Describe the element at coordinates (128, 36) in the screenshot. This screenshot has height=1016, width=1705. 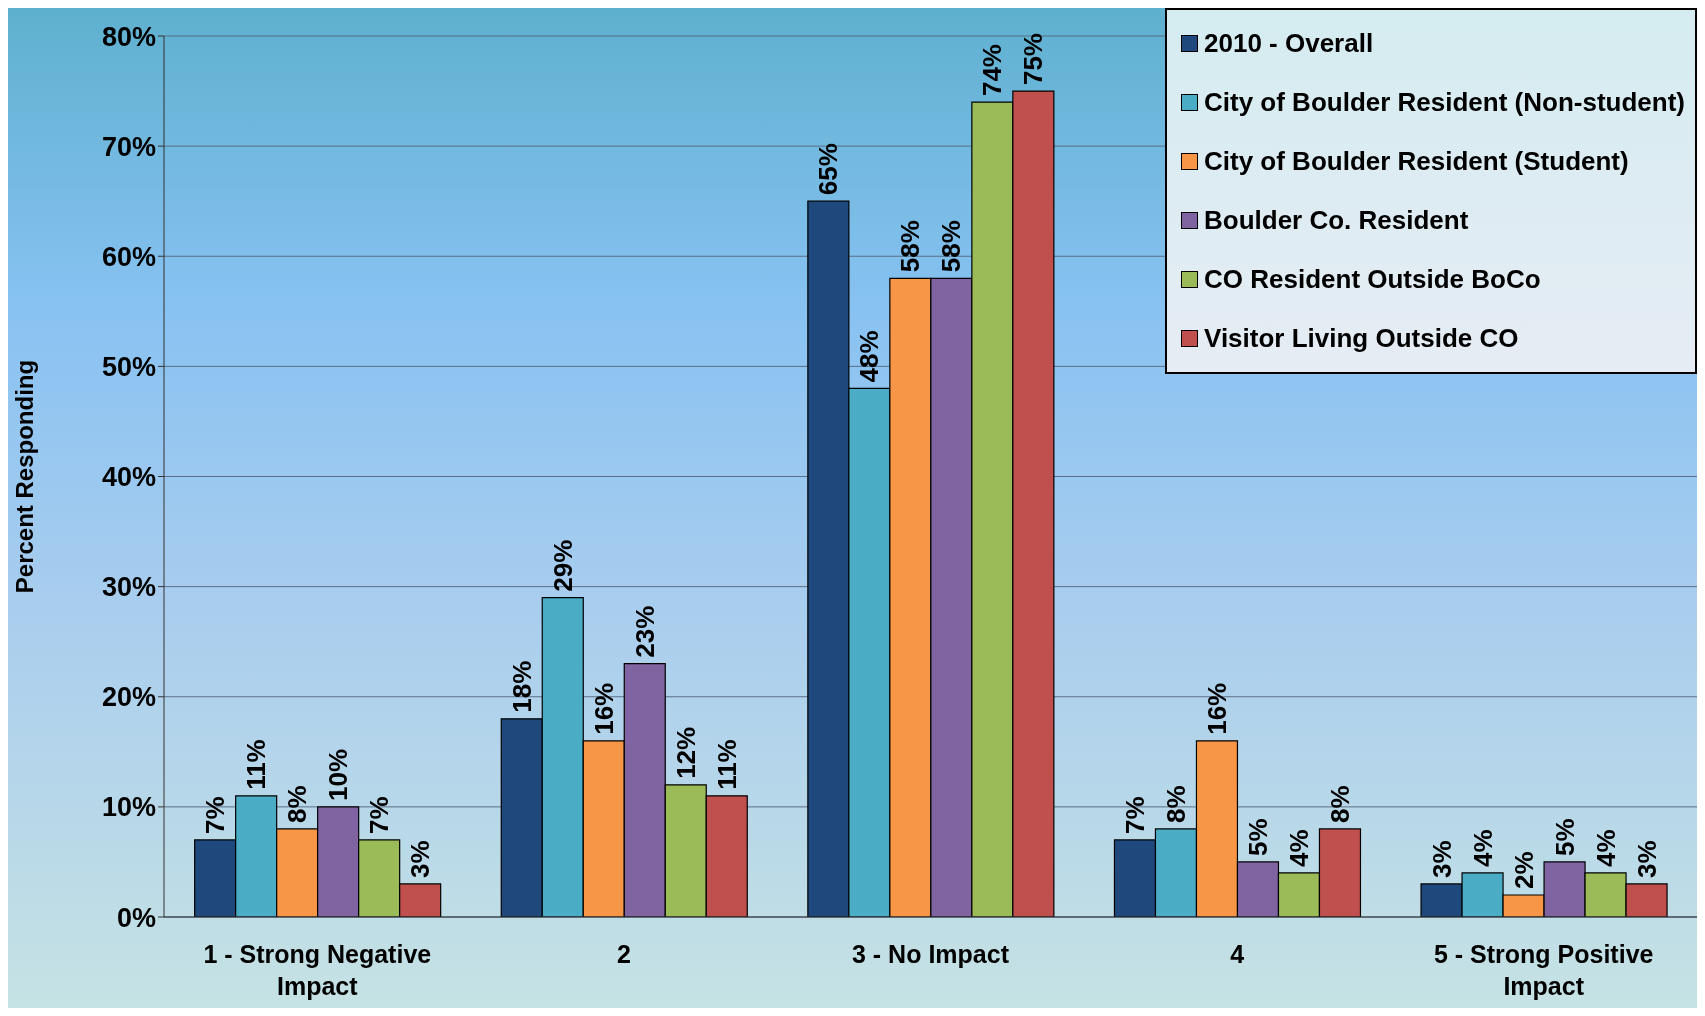
I see `y-tick-label: 80%` at that location.